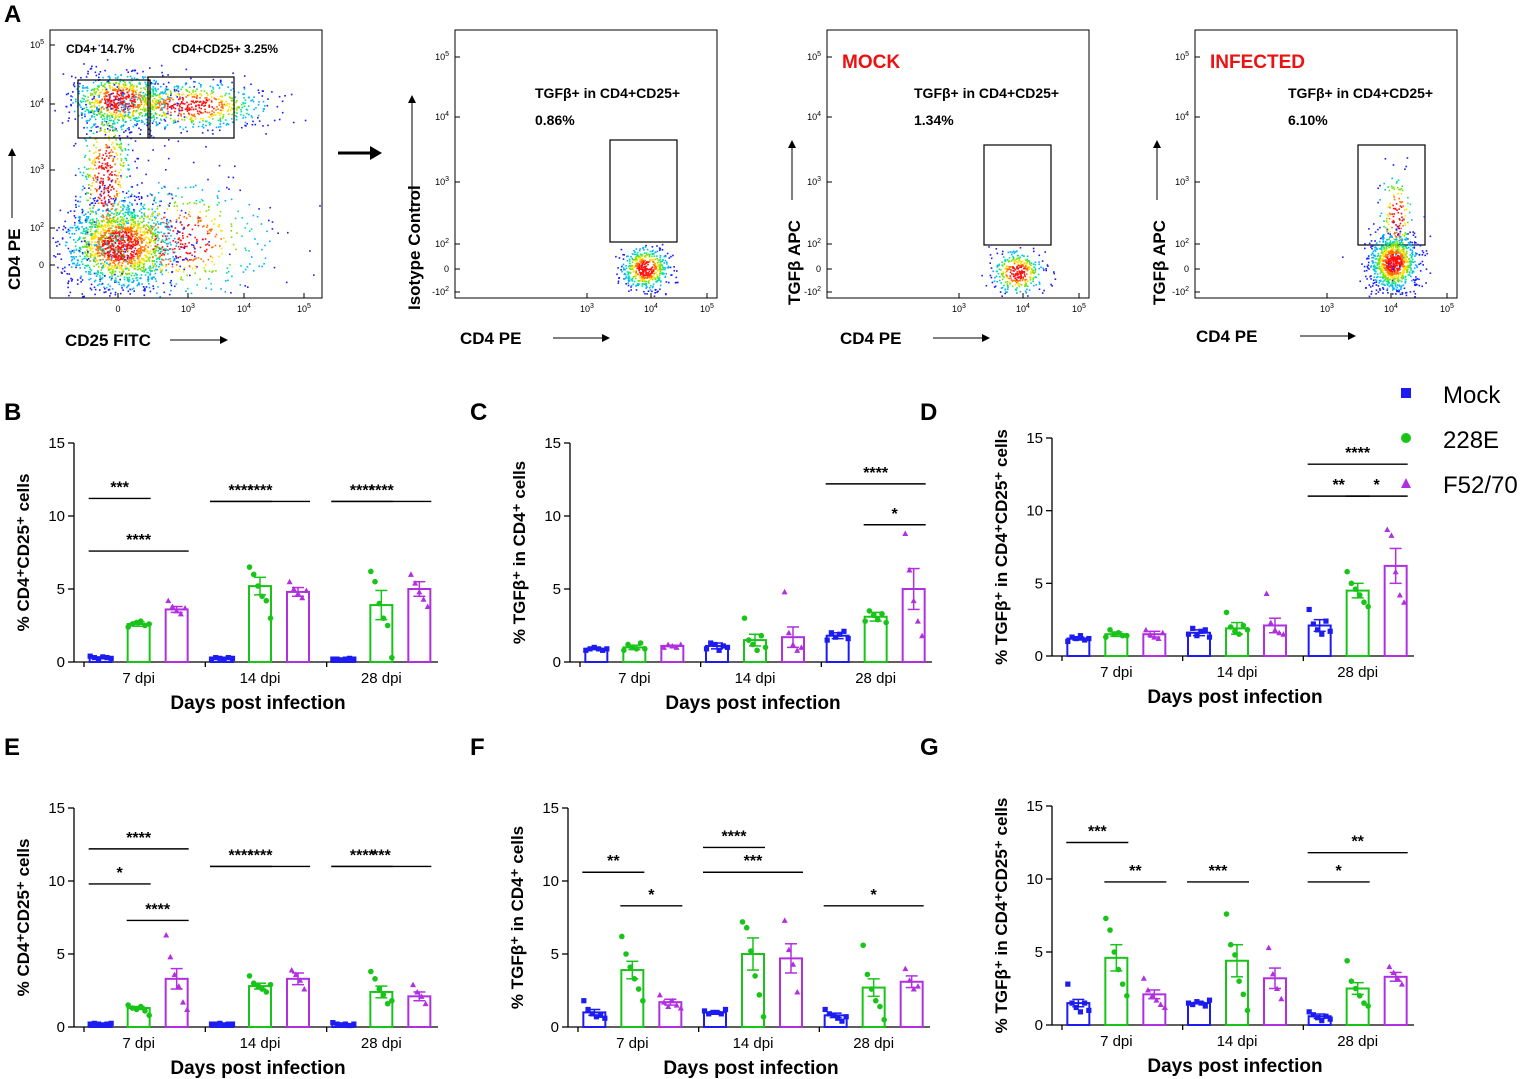 Image resolution: width=1530 pixels, height=1079 pixels. What do you see at coordinates (934, 120) in the screenshot?
I see `gate-value: 1.34%` at bounding box center [934, 120].